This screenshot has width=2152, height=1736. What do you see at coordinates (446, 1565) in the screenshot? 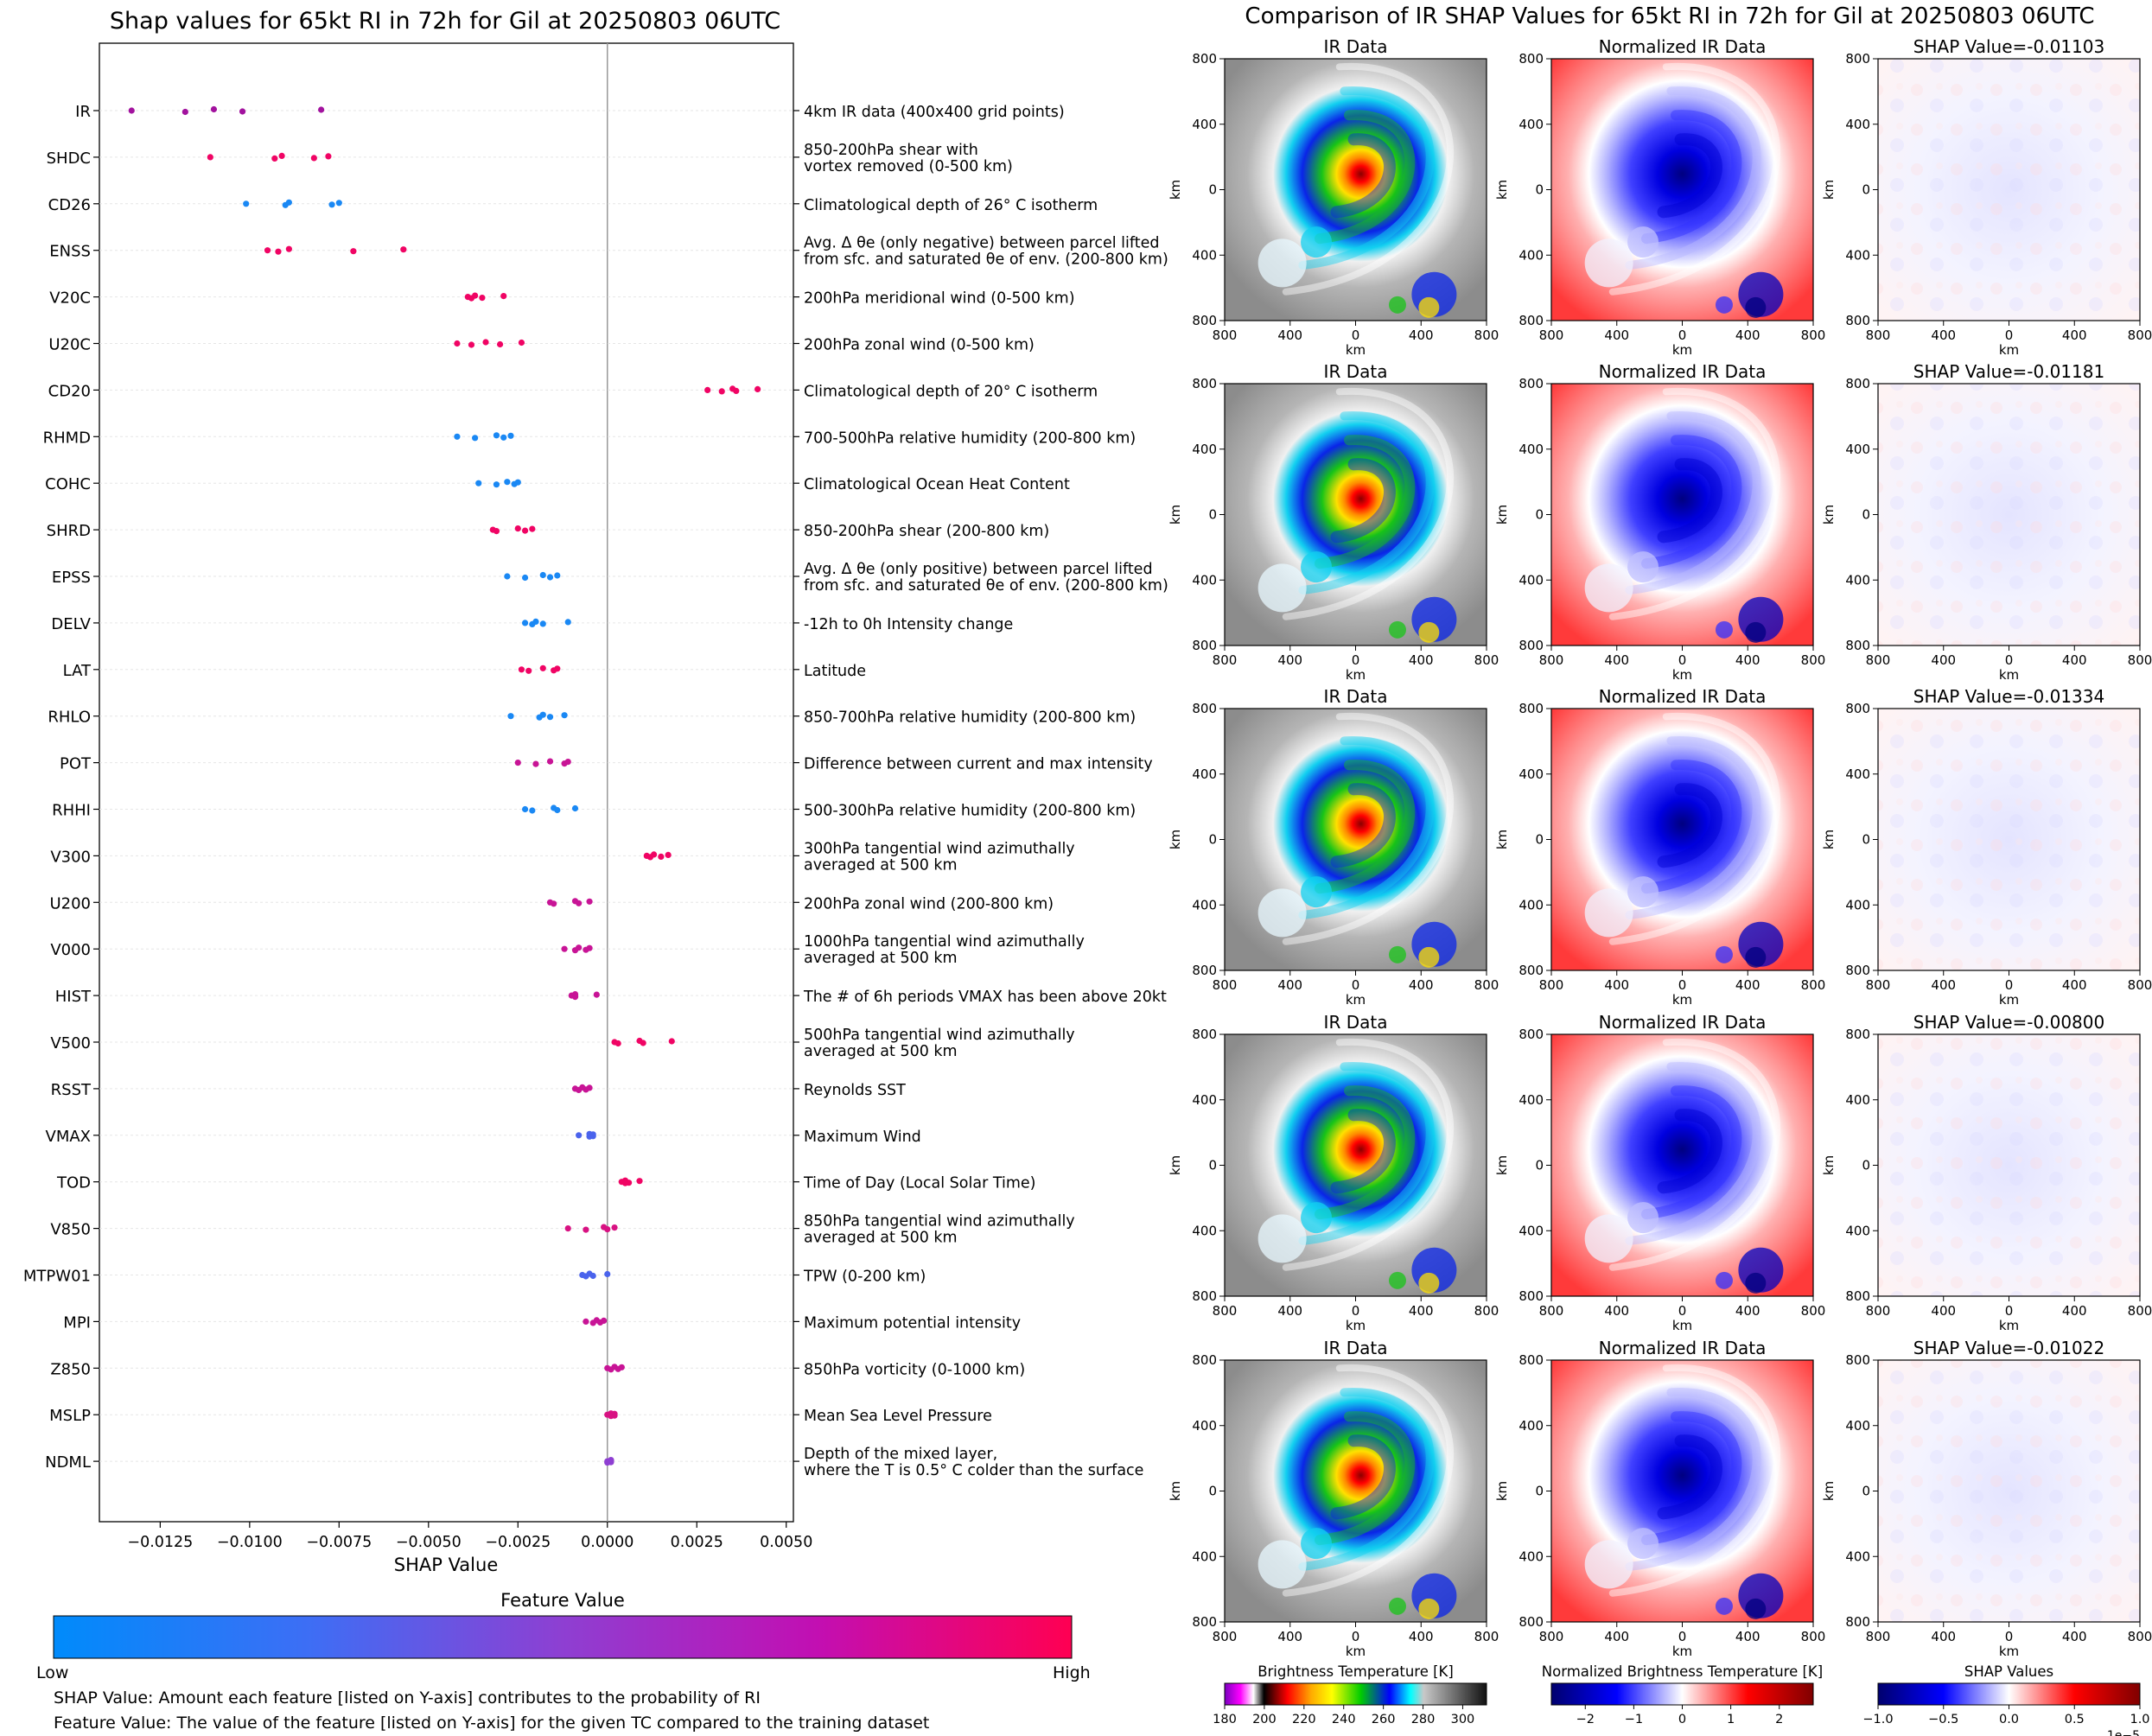
I see `x-axis-label: SHAP Value` at bounding box center [446, 1565].